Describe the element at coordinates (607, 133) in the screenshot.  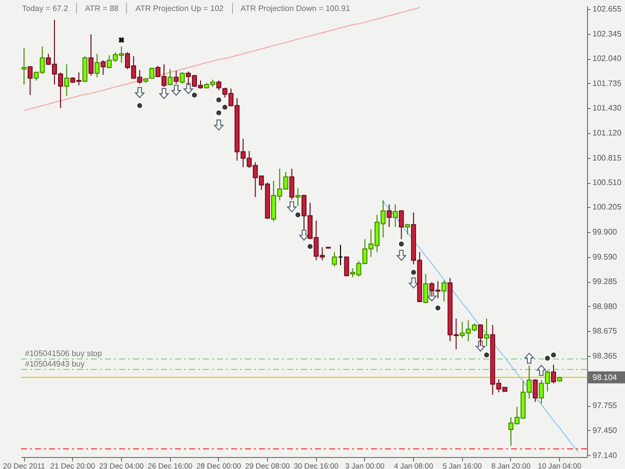
I see `y-tick-label: 101.120` at that location.